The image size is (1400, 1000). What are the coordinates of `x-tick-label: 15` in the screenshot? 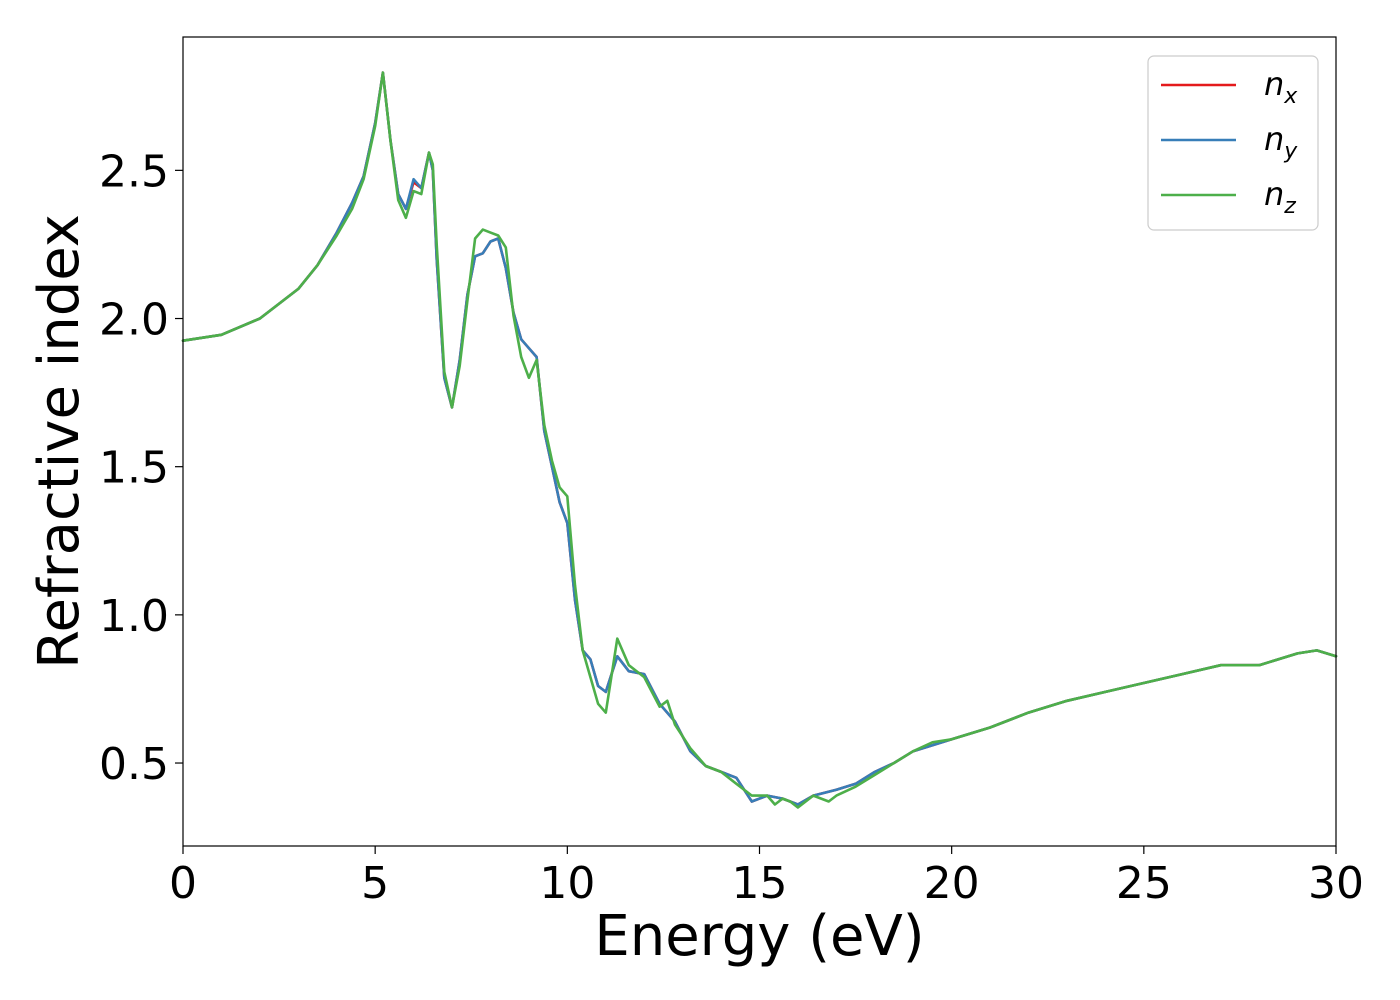 It's located at (760, 883).